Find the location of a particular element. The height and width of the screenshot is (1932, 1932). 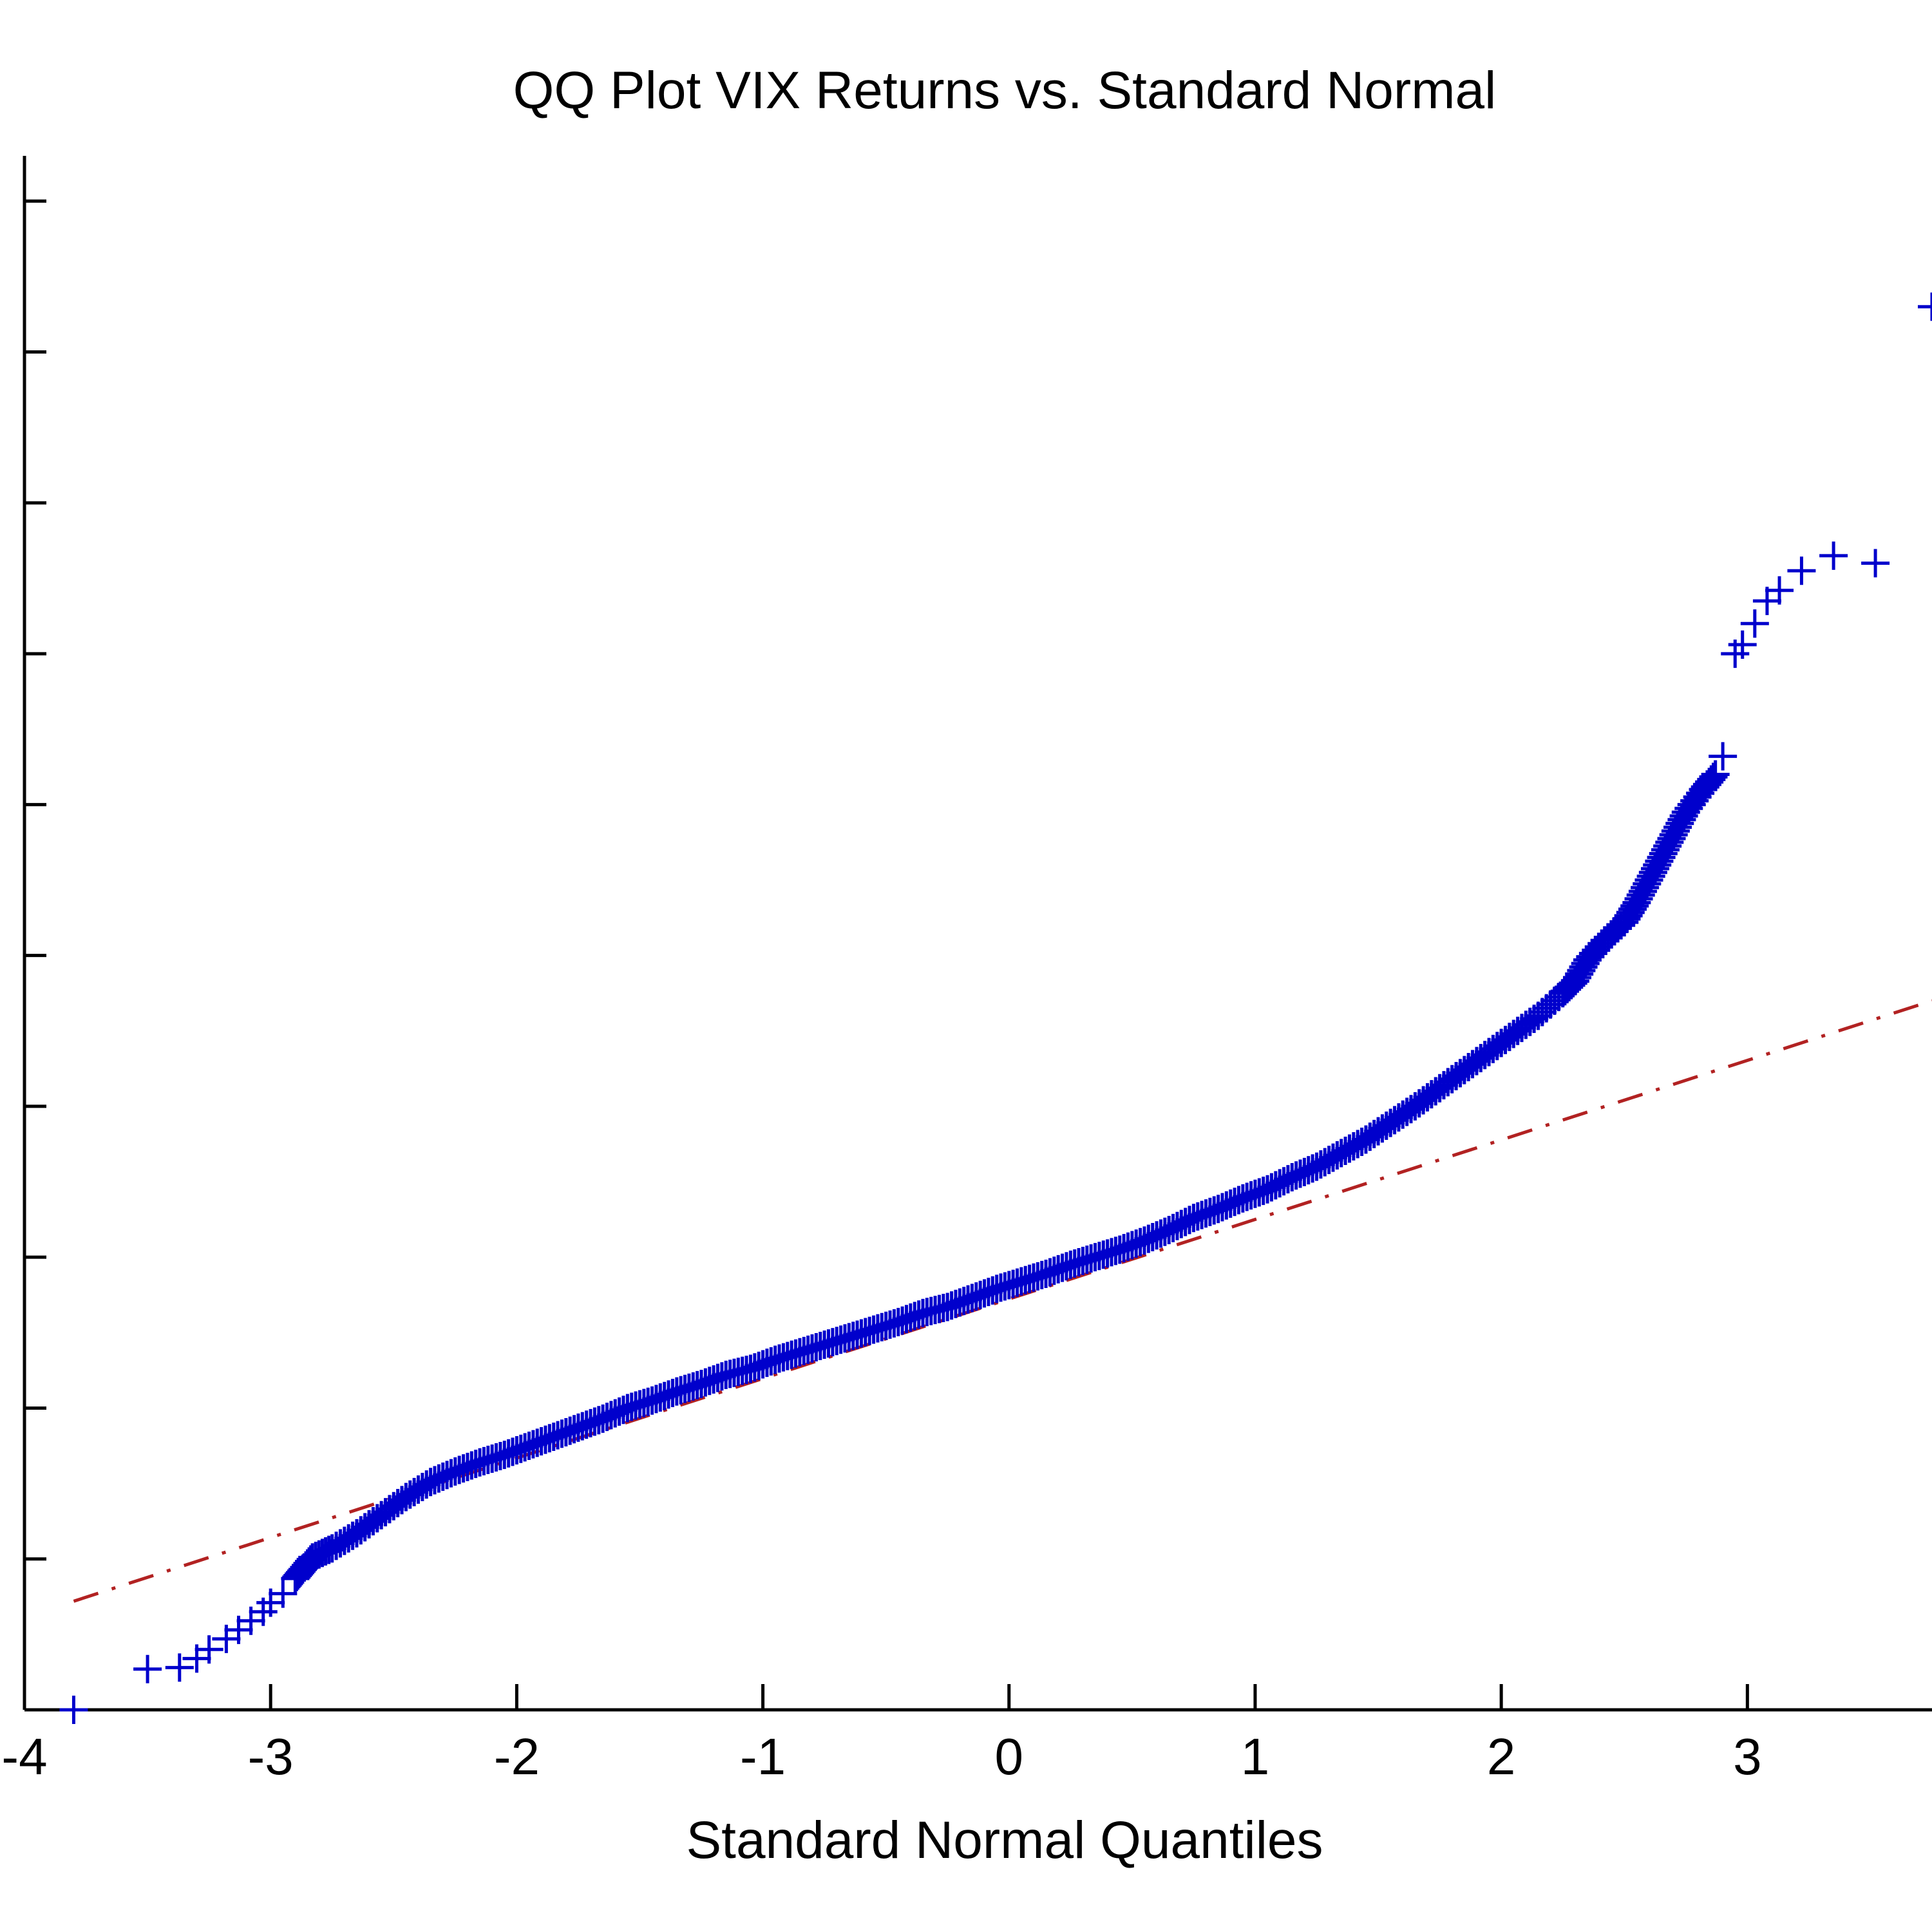

x-axis-label: Standard Normal Quantiles is located at coordinates (1005, 1841).